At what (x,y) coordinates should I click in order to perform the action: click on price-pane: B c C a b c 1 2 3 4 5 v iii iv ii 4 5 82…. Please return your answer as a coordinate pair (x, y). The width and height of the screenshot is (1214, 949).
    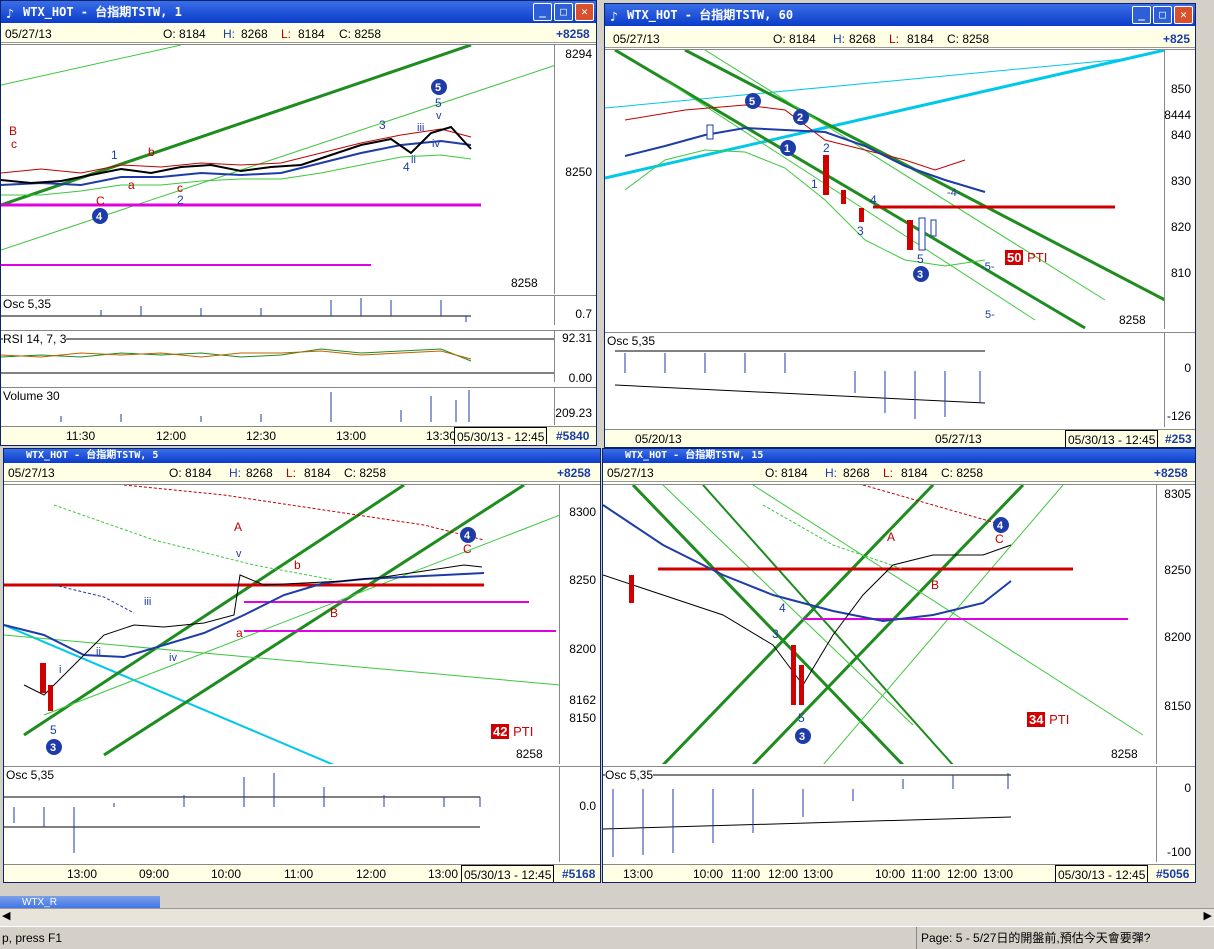
    Looking at the image, I should click on (298, 169).